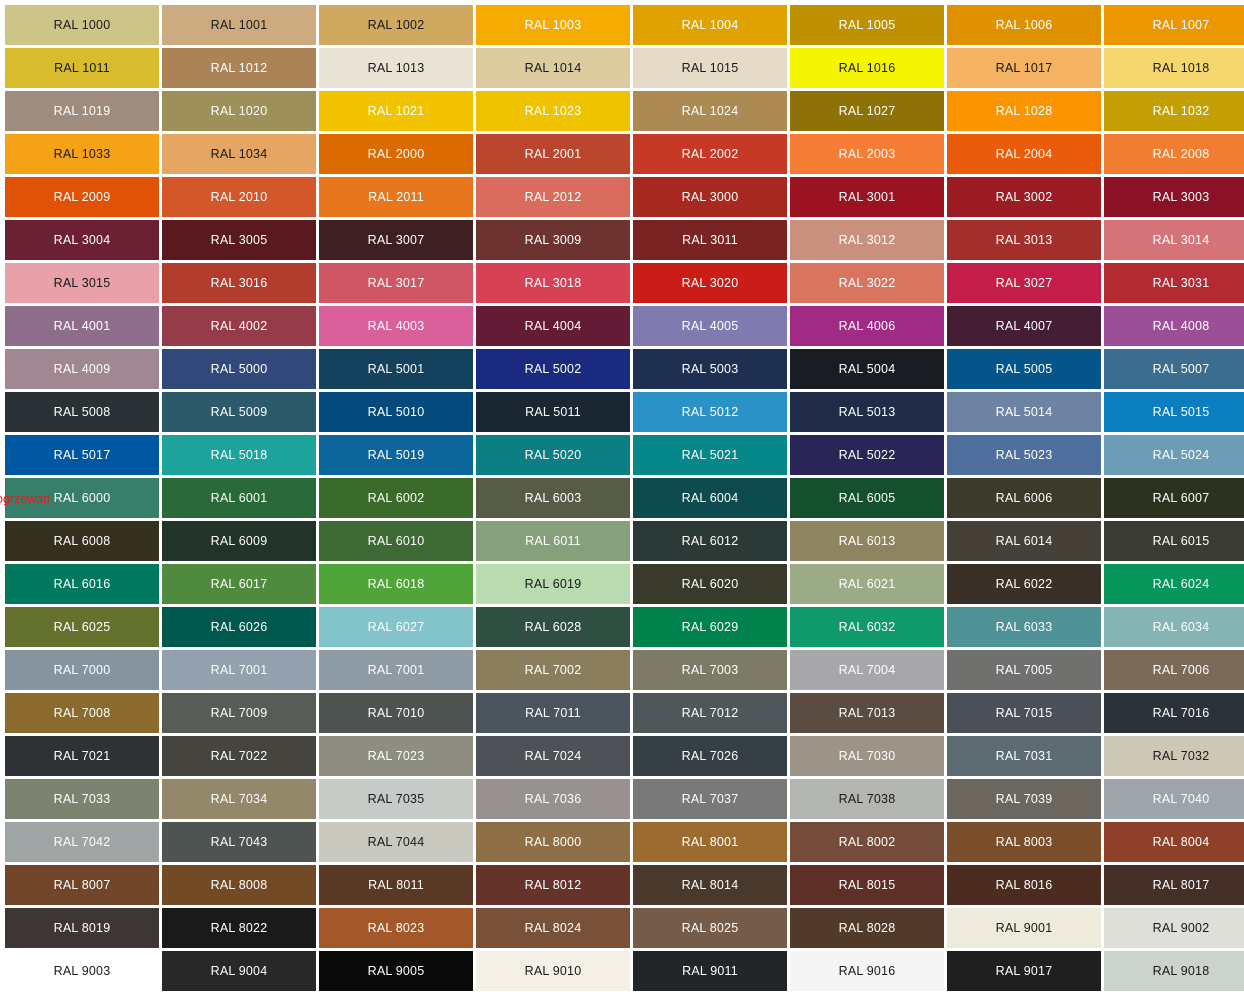  I want to click on color-swatch: RAL 5011, so click(553, 412).